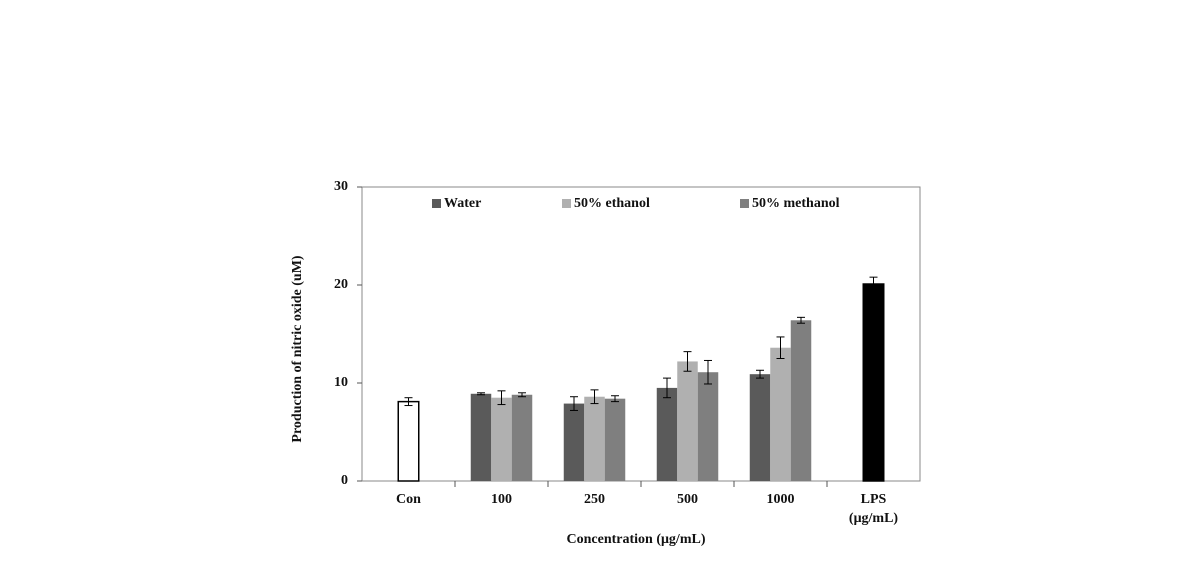 This screenshot has height=584, width=1190. Describe the element at coordinates (612, 203) in the screenshot. I see `legend-label: 50% ethanol` at that location.